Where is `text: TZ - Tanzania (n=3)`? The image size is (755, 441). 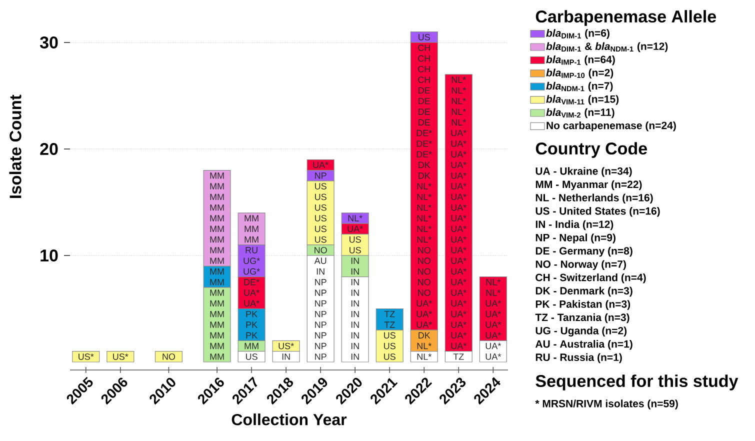 text: TZ - Tanzania (n=3) is located at coordinates (582, 318).